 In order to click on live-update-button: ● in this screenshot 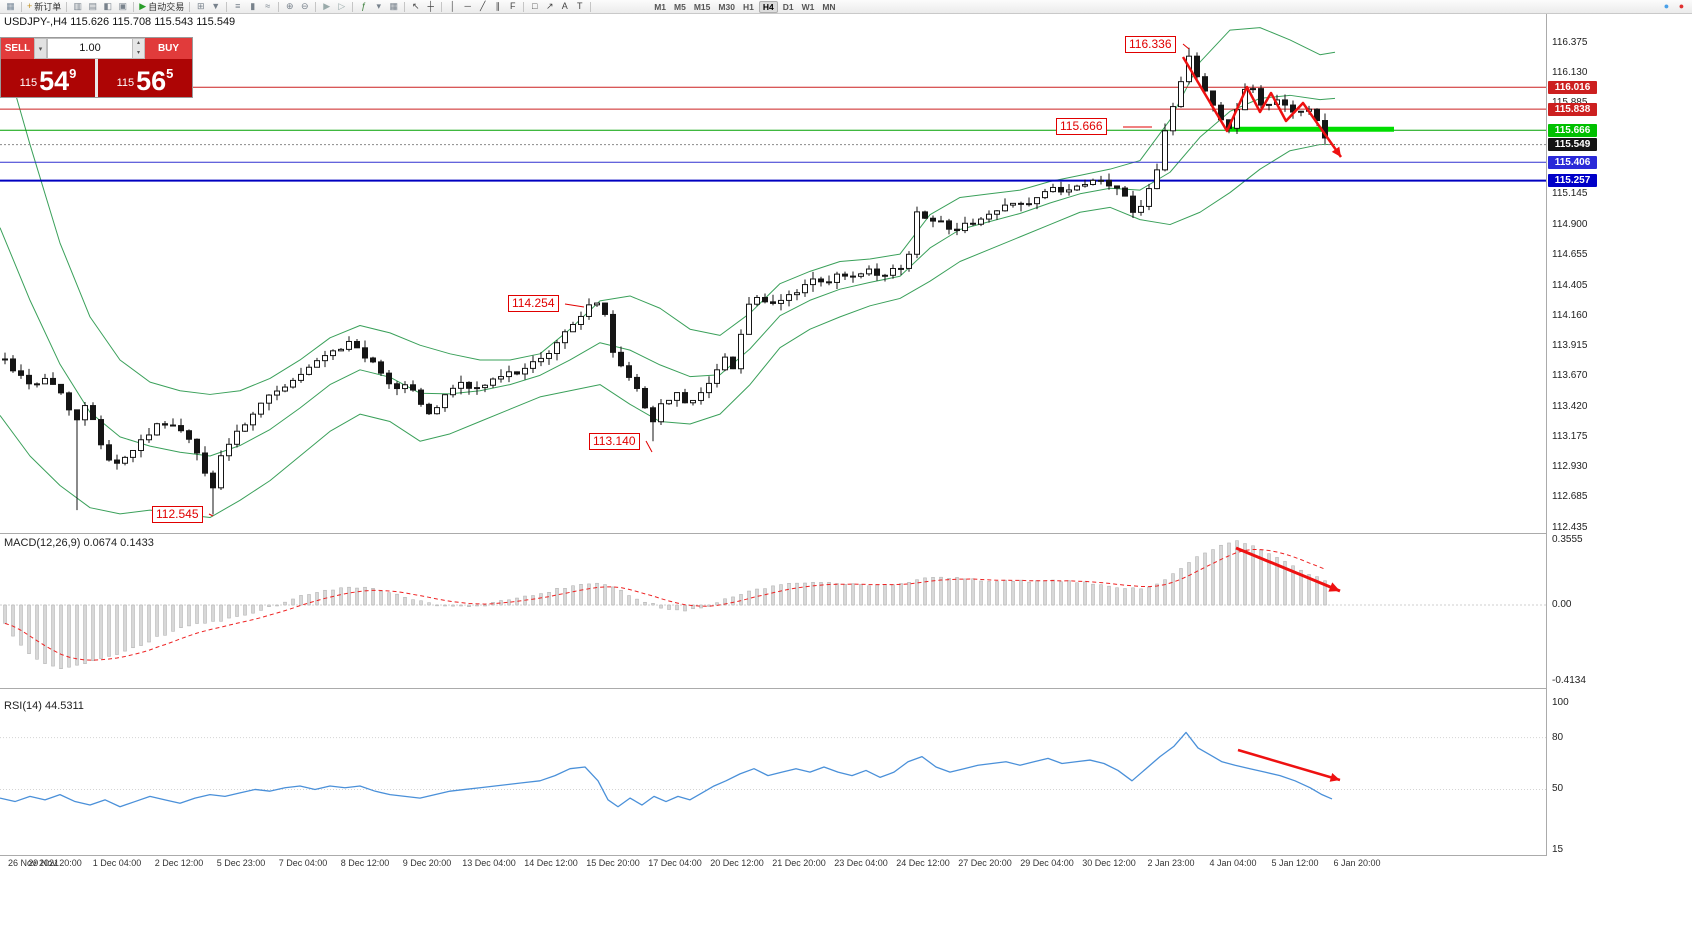, I will do `click(1681, 7)`.